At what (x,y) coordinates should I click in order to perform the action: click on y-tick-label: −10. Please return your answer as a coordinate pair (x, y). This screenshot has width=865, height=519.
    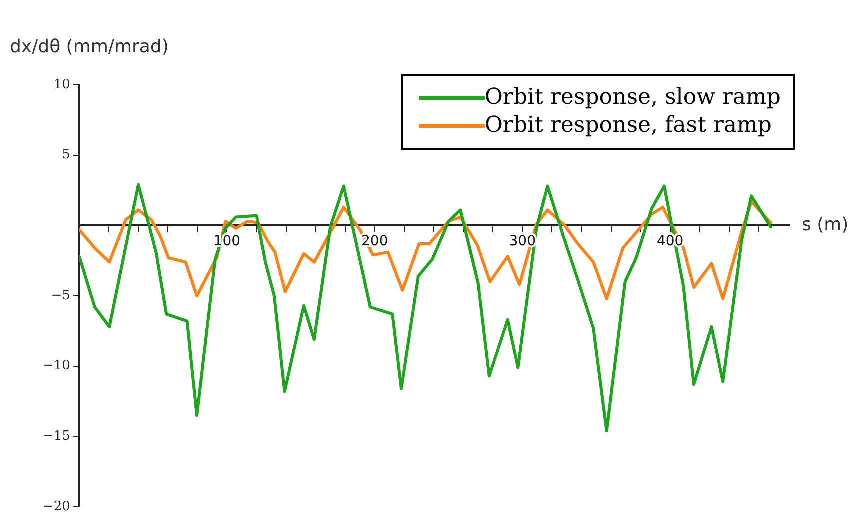
    Looking at the image, I should click on (56, 366).